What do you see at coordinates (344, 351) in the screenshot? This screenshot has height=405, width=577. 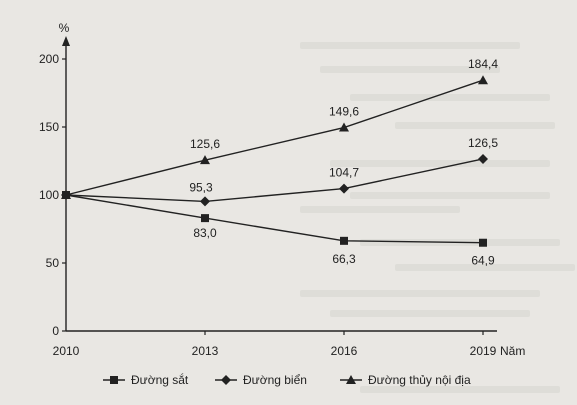 I see `x-tick-label: 2016` at bounding box center [344, 351].